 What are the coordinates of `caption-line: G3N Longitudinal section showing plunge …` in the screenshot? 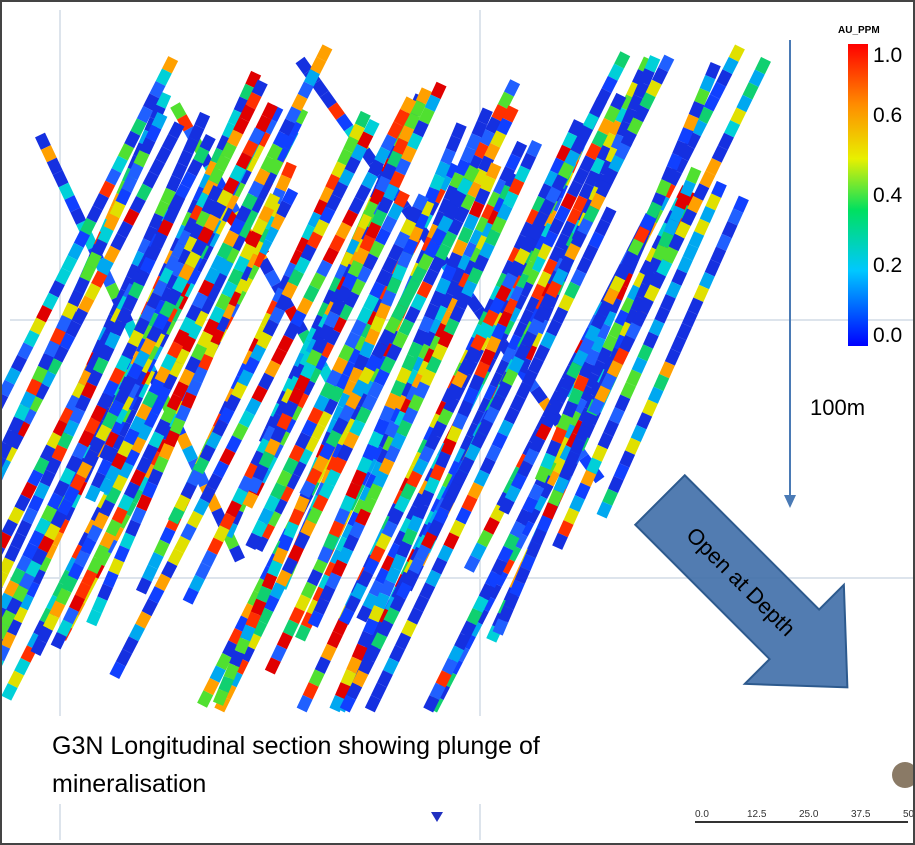 It's located at (296, 746).